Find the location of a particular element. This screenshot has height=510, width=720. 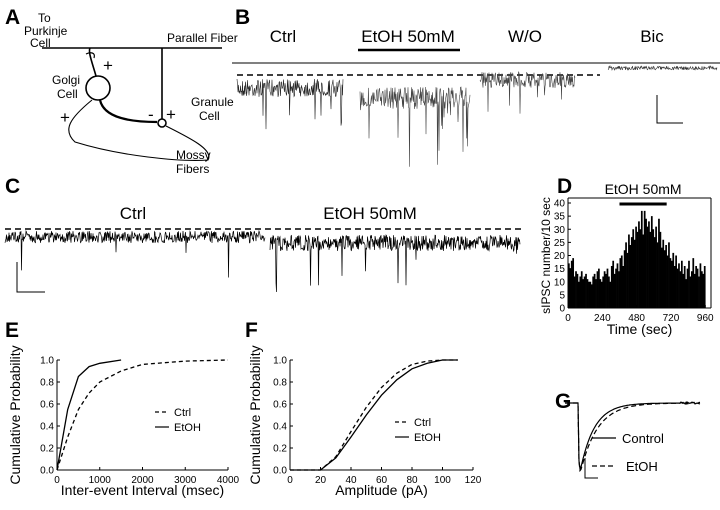

panel-label: G is located at coordinates (563, 401).